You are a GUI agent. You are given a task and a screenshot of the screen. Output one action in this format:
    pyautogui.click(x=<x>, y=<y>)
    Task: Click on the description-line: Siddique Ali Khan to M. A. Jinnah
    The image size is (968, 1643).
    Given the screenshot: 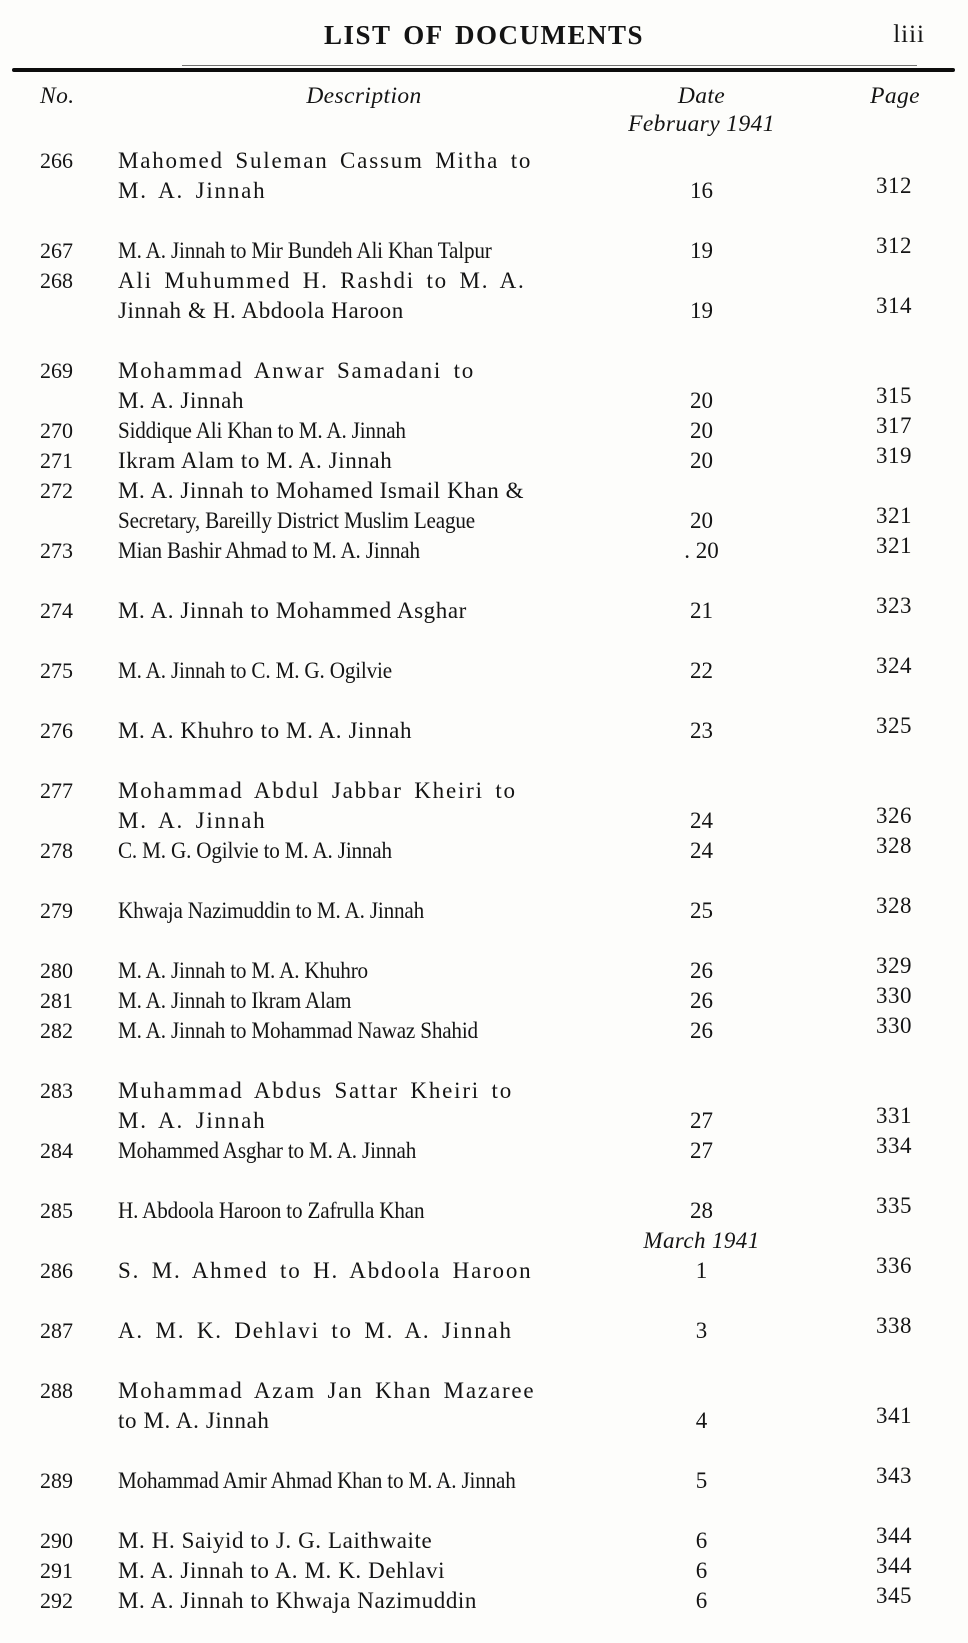 What is the action you would take?
    pyautogui.click(x=262, y=430)
    